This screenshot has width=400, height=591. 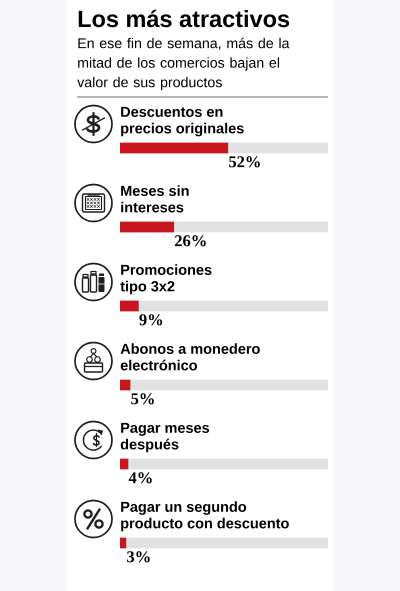 What do you see at coordinates (140, 478) in the screenshot?
I see `data-label: 4%` at bounding box center [140, 478].